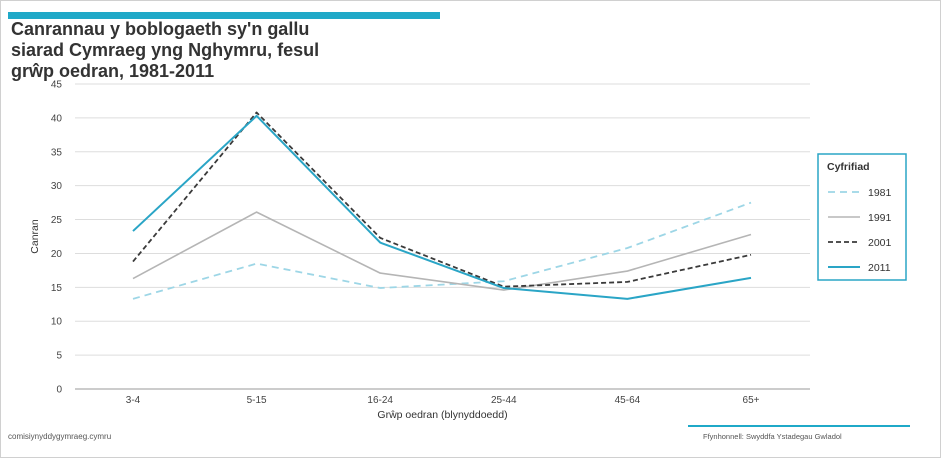  I want to click on series-line-1991, so click(442, 251).